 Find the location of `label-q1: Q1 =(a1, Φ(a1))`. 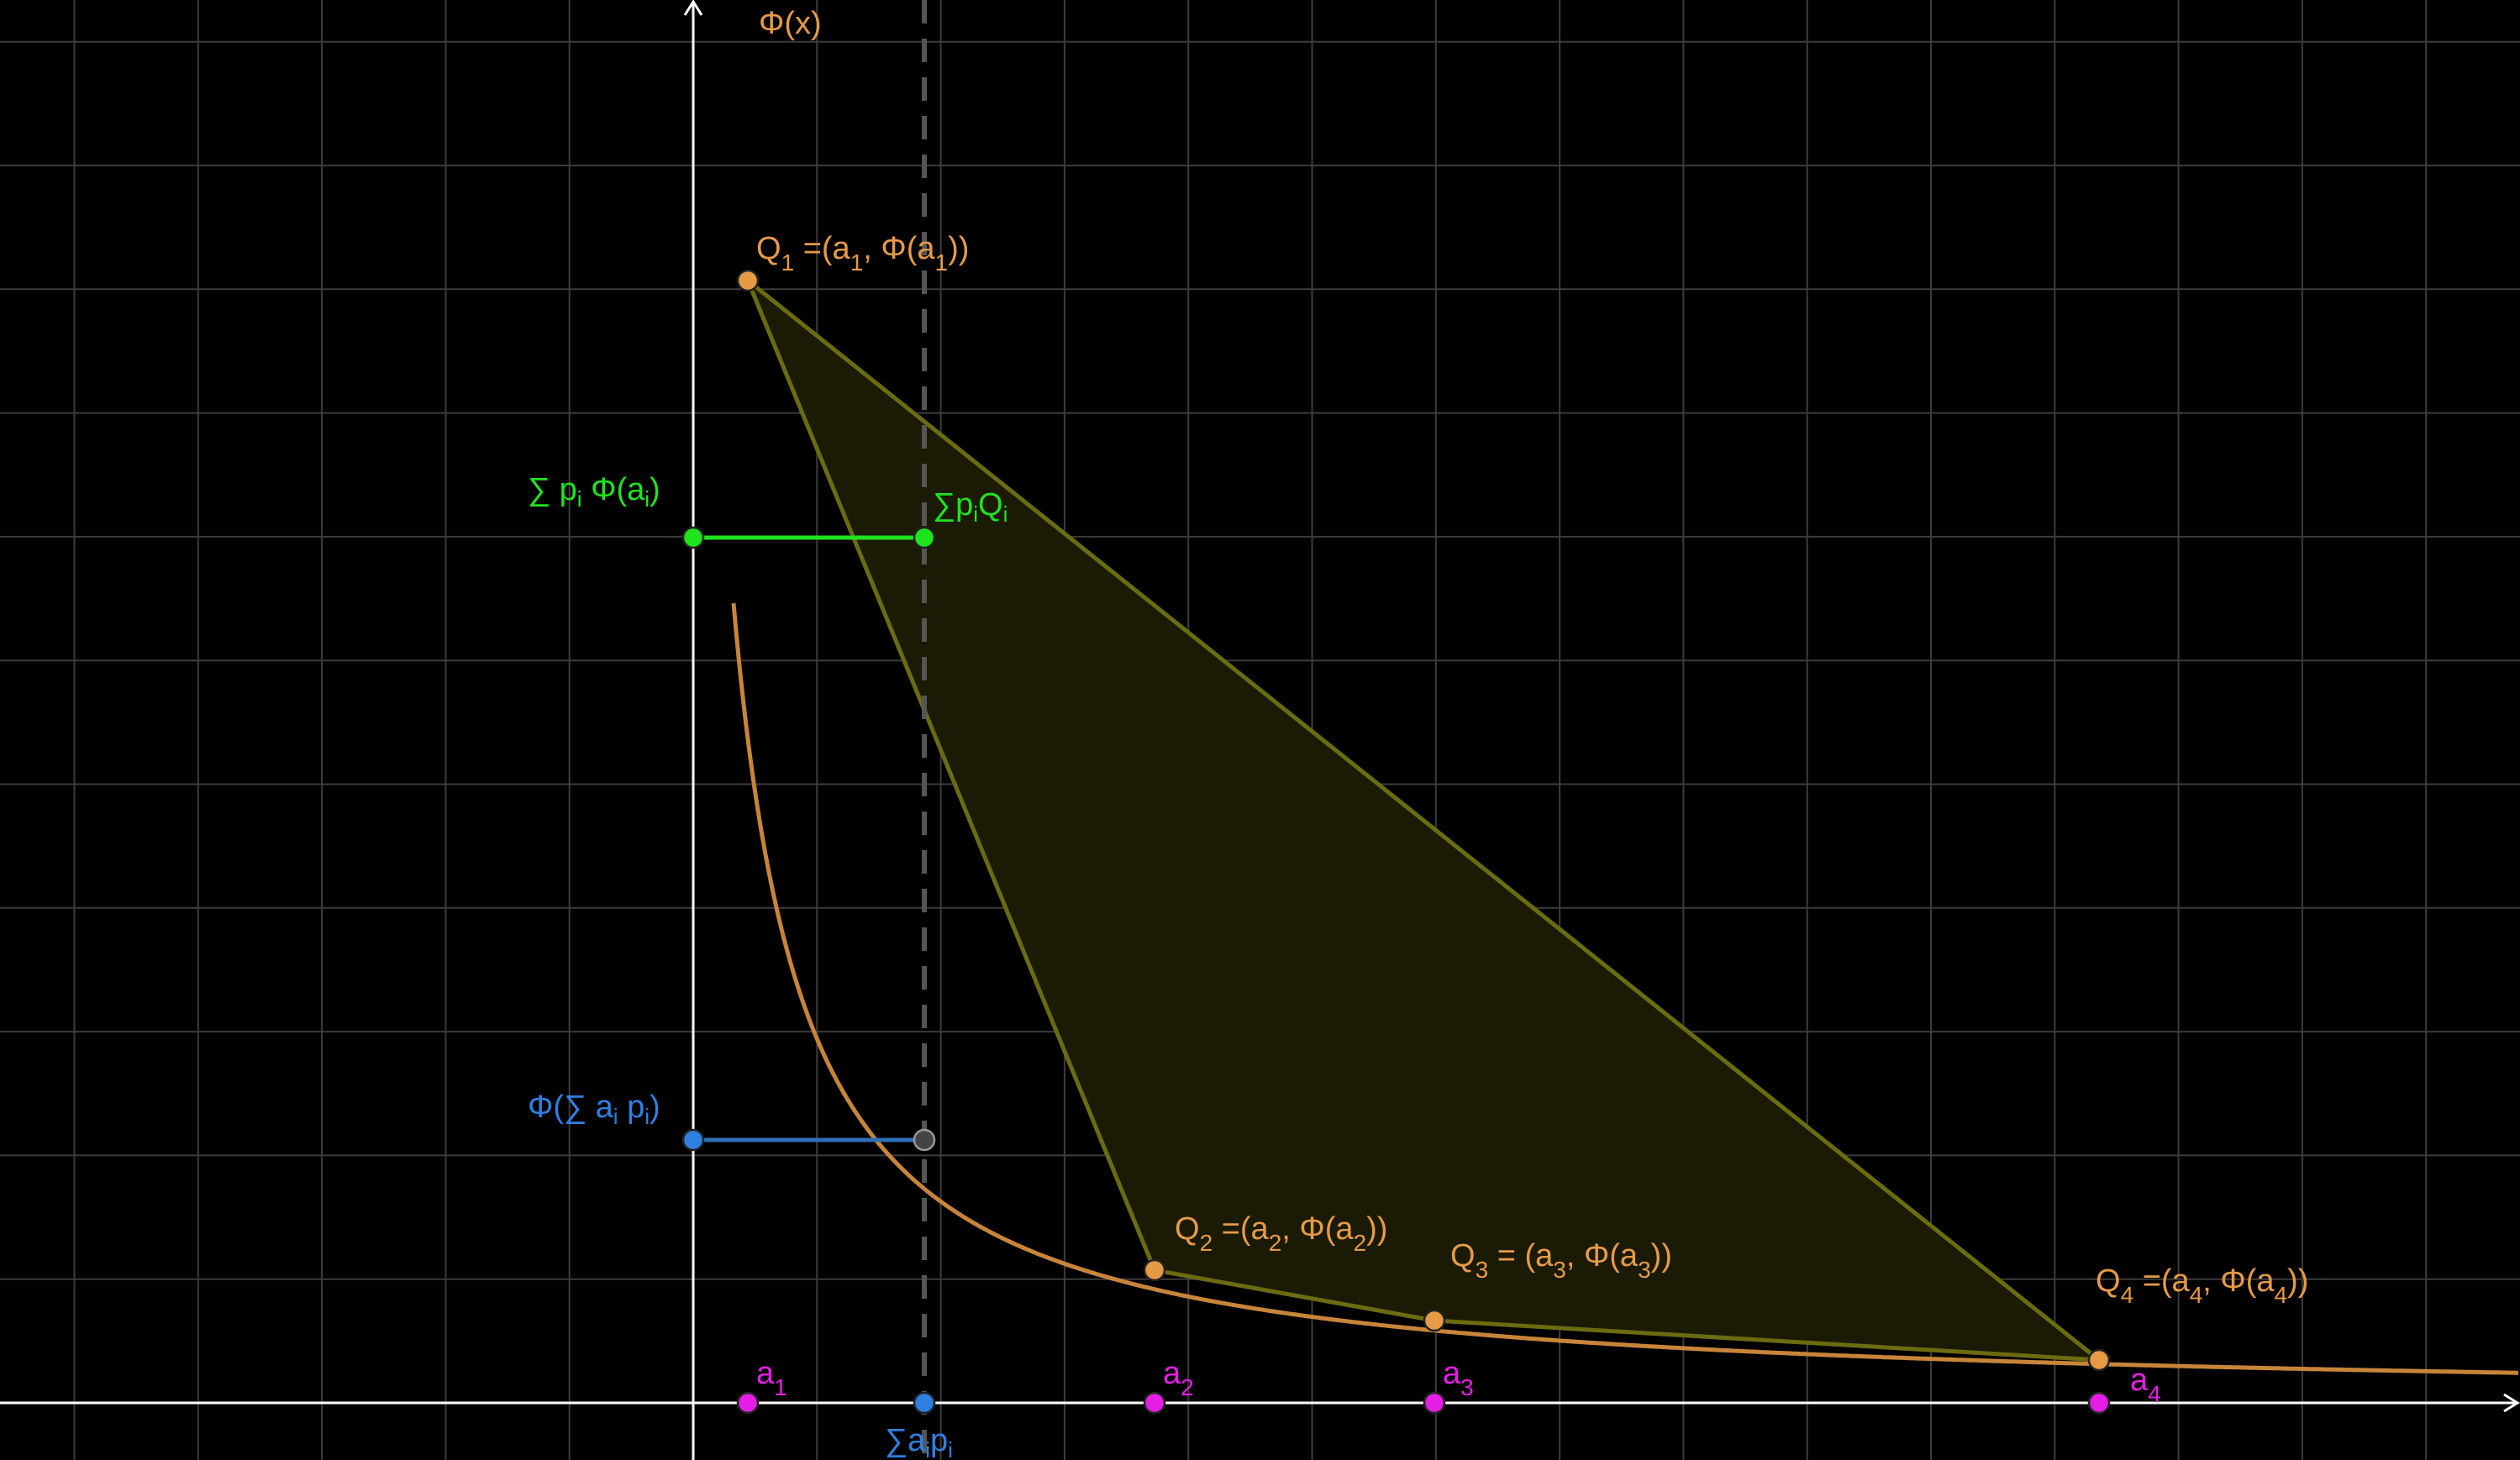

label-q1: Q1 =(a1, Φ(a1)) is located at coordinates (862, 253).